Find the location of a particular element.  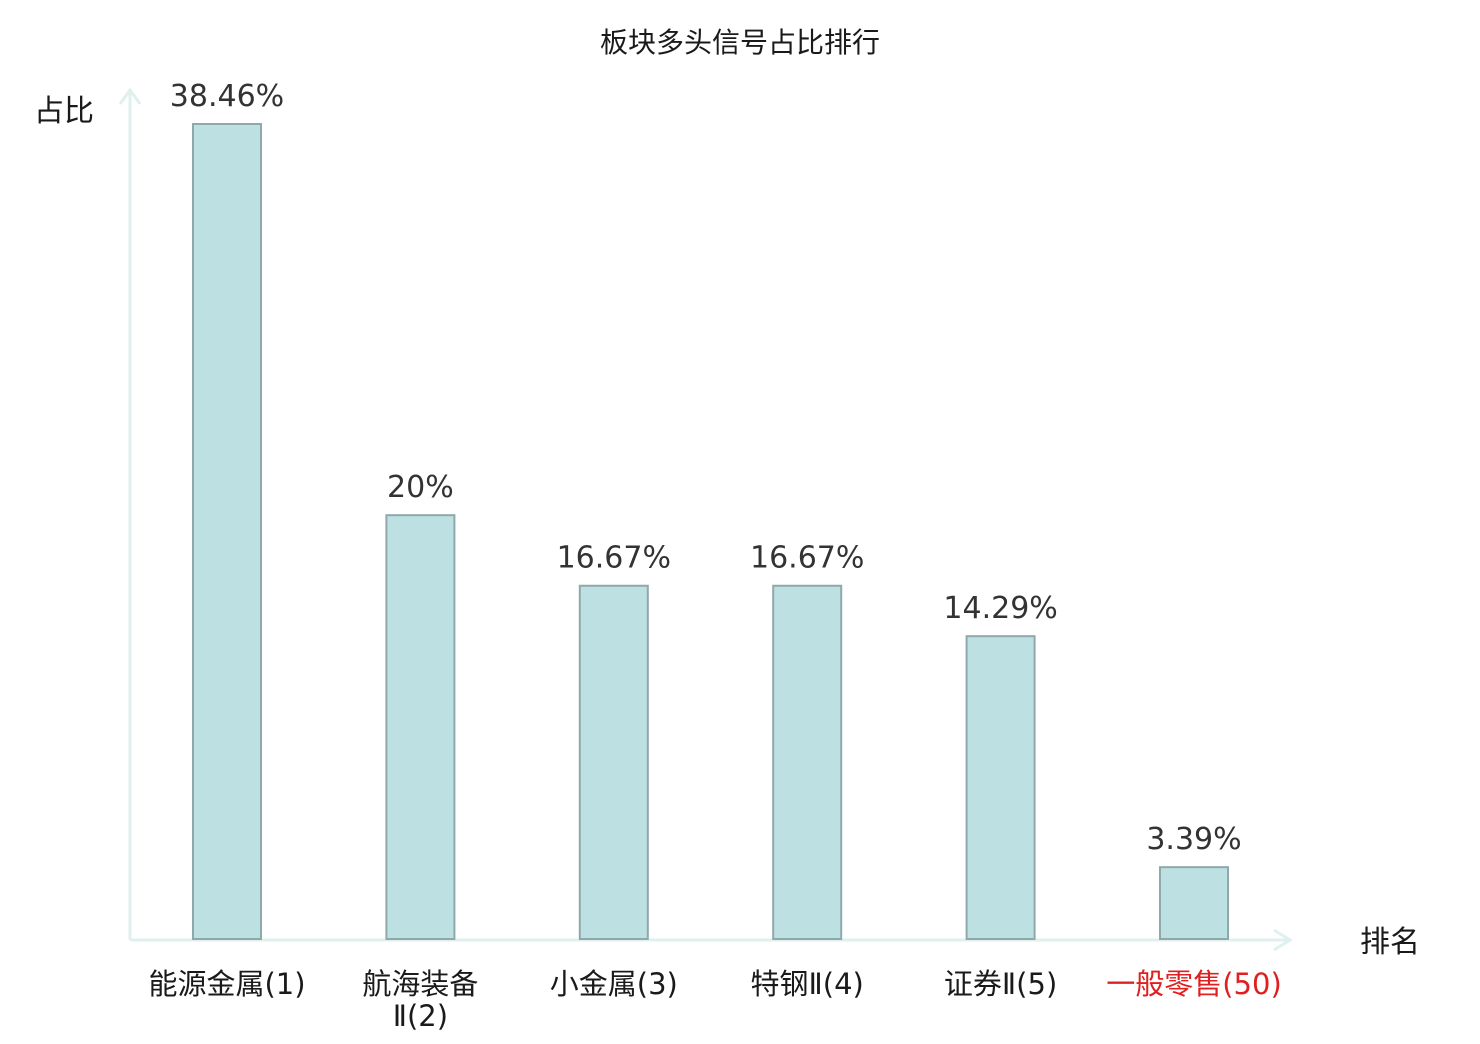

x-axis-title: 排名 is located at coordinates (1390, 942).